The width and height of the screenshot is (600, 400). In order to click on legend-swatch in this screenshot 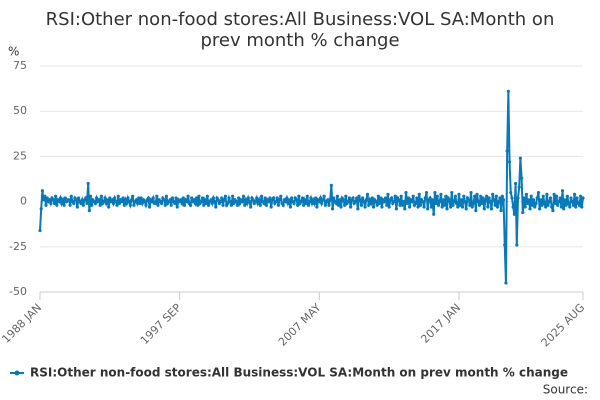, I will do `click(17, 373)`.